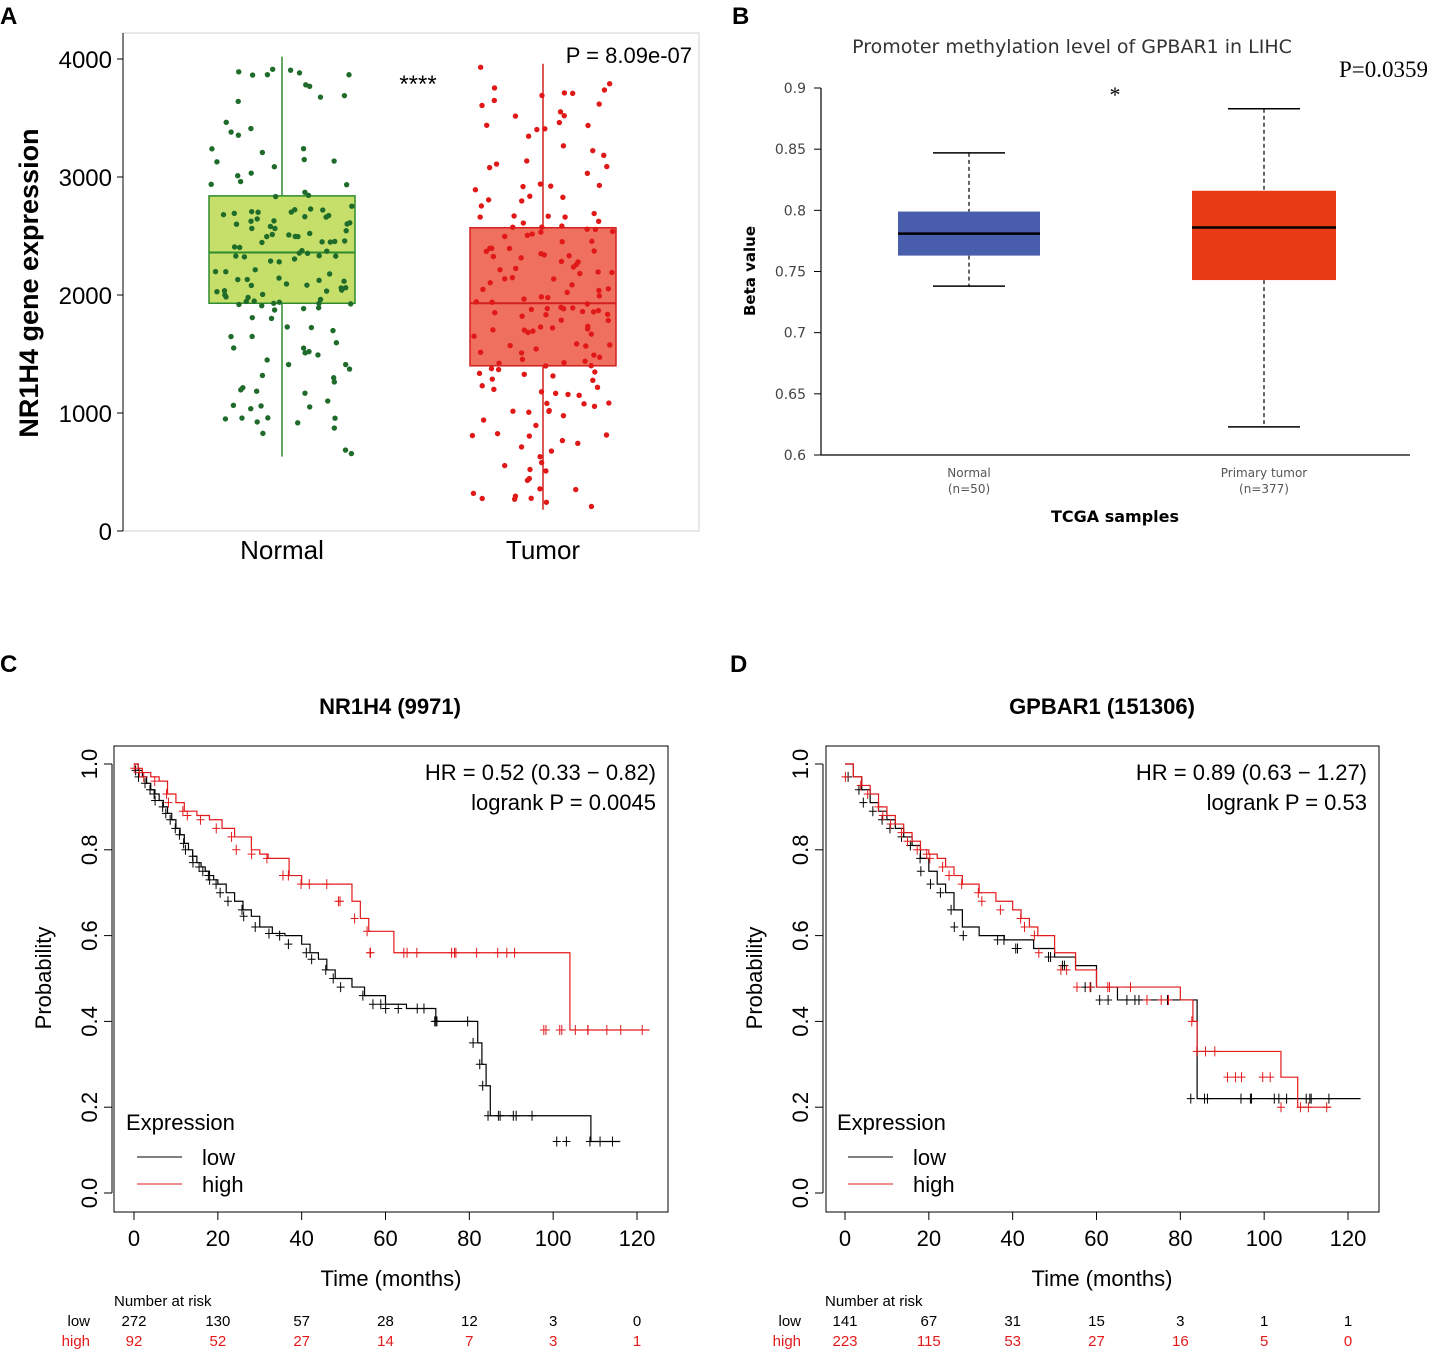 The height and width of the screenshot is (1353, 1430). Describe the element at coordinates (43, 978) in the screenshot. I see `panel-c-y-axis-label: Probability` at that location.